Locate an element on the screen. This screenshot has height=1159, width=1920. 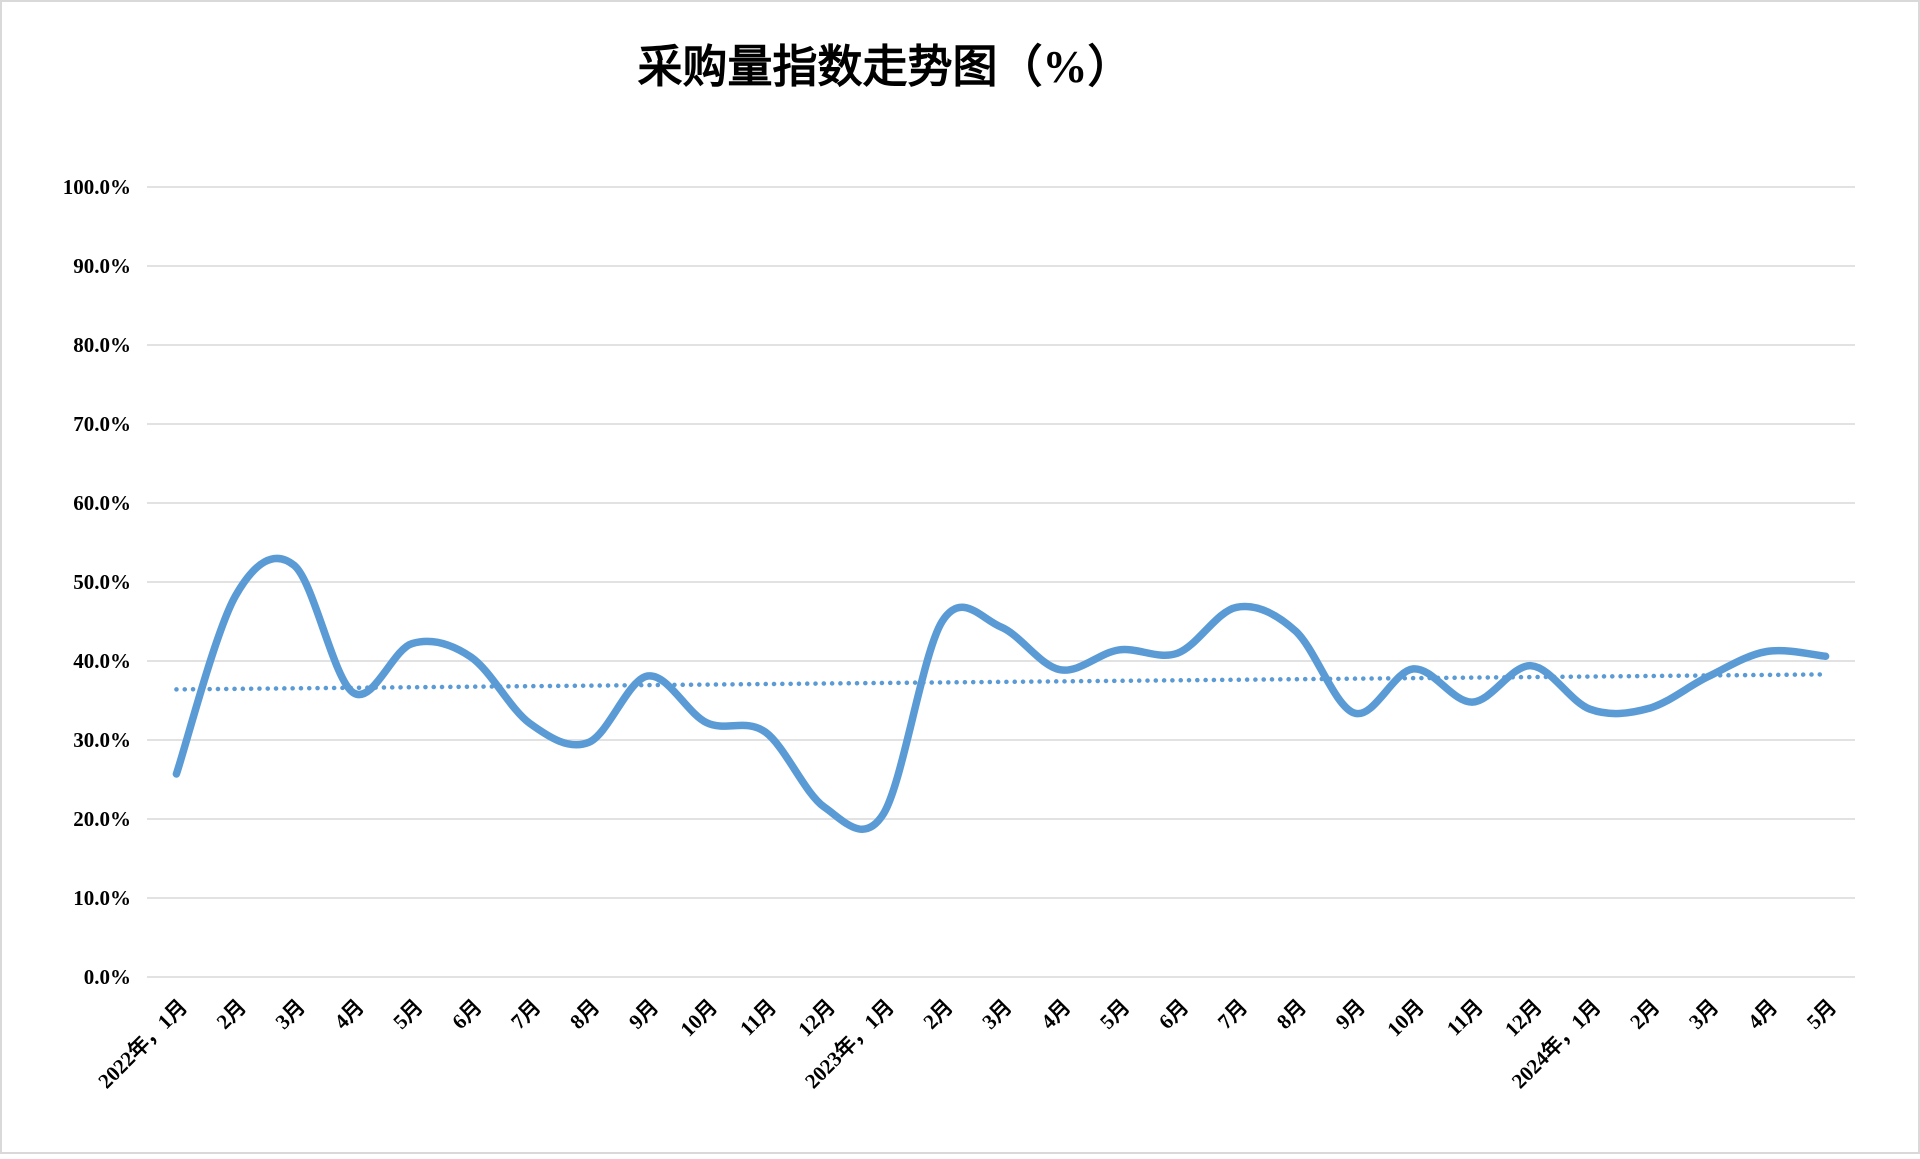
chart-title: 采购量指数走势图（%） is located at coordinates (884, 67).